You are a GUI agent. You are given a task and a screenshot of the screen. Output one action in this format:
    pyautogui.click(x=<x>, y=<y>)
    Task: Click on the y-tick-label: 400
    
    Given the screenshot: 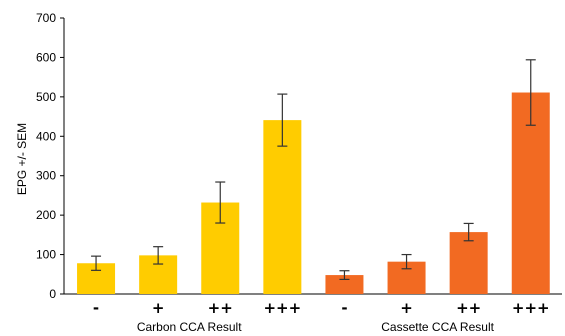 What is the action you would take?
    pyautogui.click(x=46, y=136)
    